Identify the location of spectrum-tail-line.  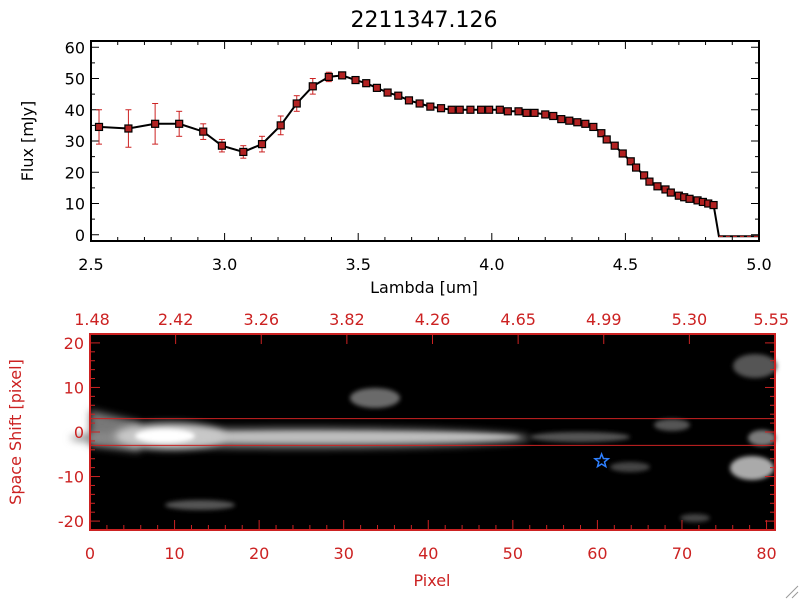
(735, 221).